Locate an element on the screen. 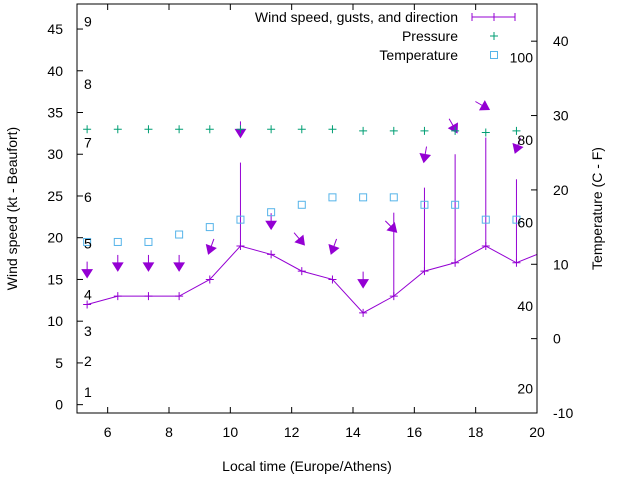  y-tick-label: 20 is located at coordinates (55, 238).